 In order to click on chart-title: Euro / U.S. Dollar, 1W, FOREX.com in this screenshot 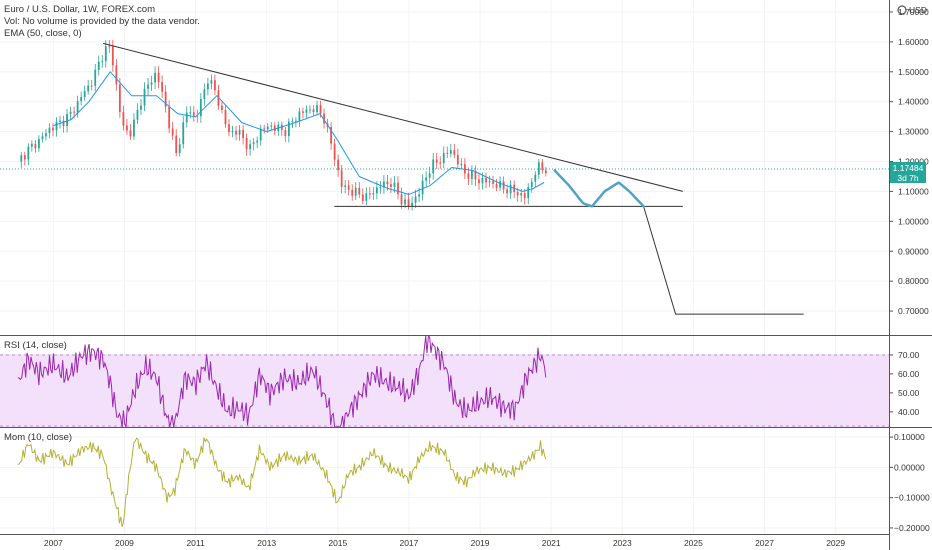, I will do `click(79, 9)`.